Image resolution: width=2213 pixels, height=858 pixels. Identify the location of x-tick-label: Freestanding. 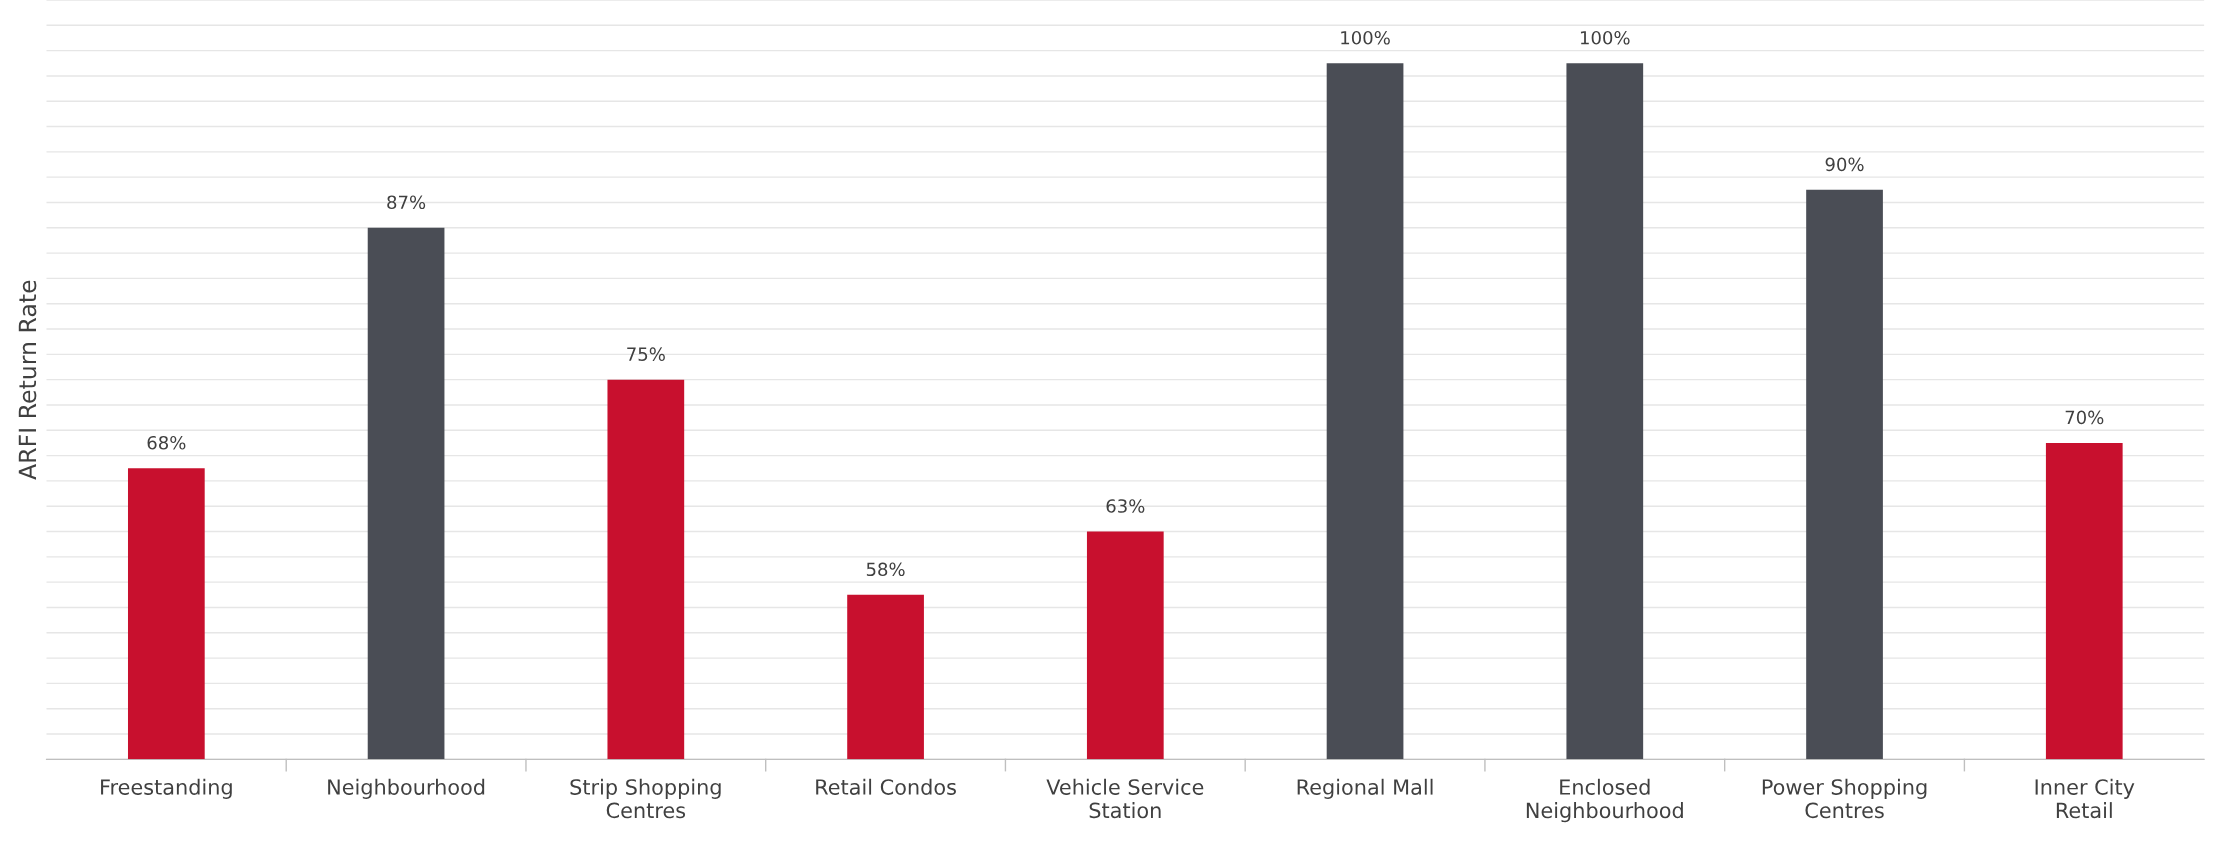
(166, 788).